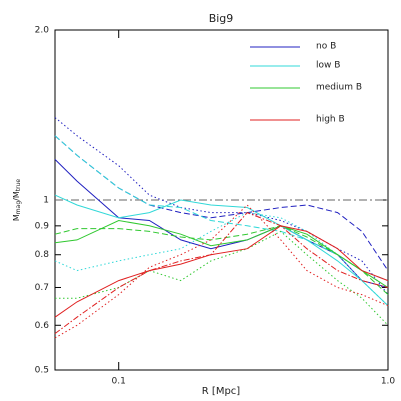 This screenshot has height=401, width=401. Describe the element at coordinates (42, 288) in the screenshot. I see `y-tick-label: 0.7` at that location.